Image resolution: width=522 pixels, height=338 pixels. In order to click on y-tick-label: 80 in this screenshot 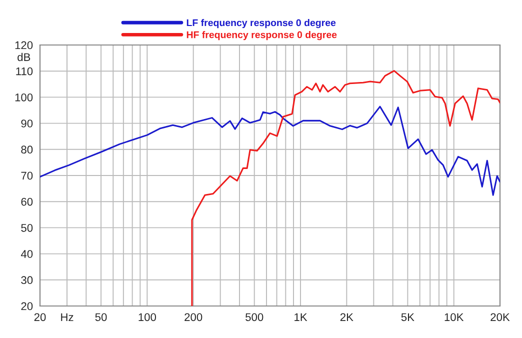, I will do `click(27, 150)`.